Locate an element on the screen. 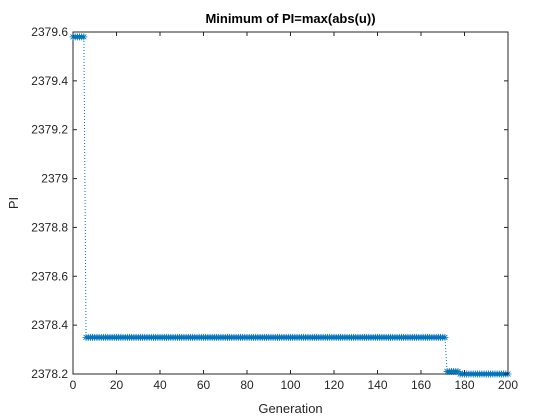 The image size is (560, 420). y-tick-label: 2379.6 is located at coordinates (49, 32).